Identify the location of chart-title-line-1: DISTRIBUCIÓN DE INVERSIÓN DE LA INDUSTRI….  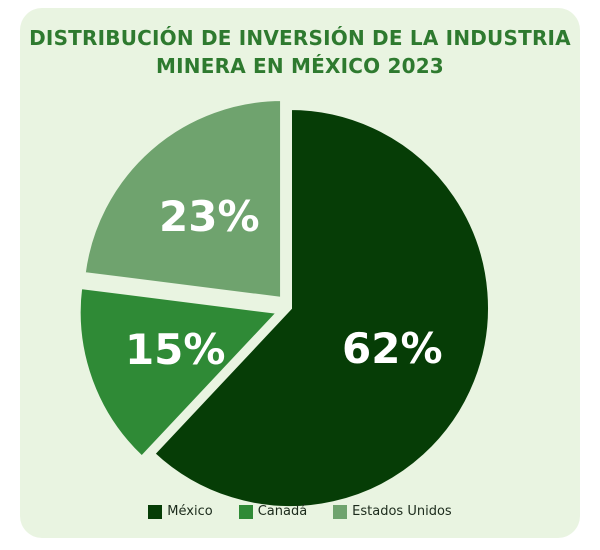
(300, 38).